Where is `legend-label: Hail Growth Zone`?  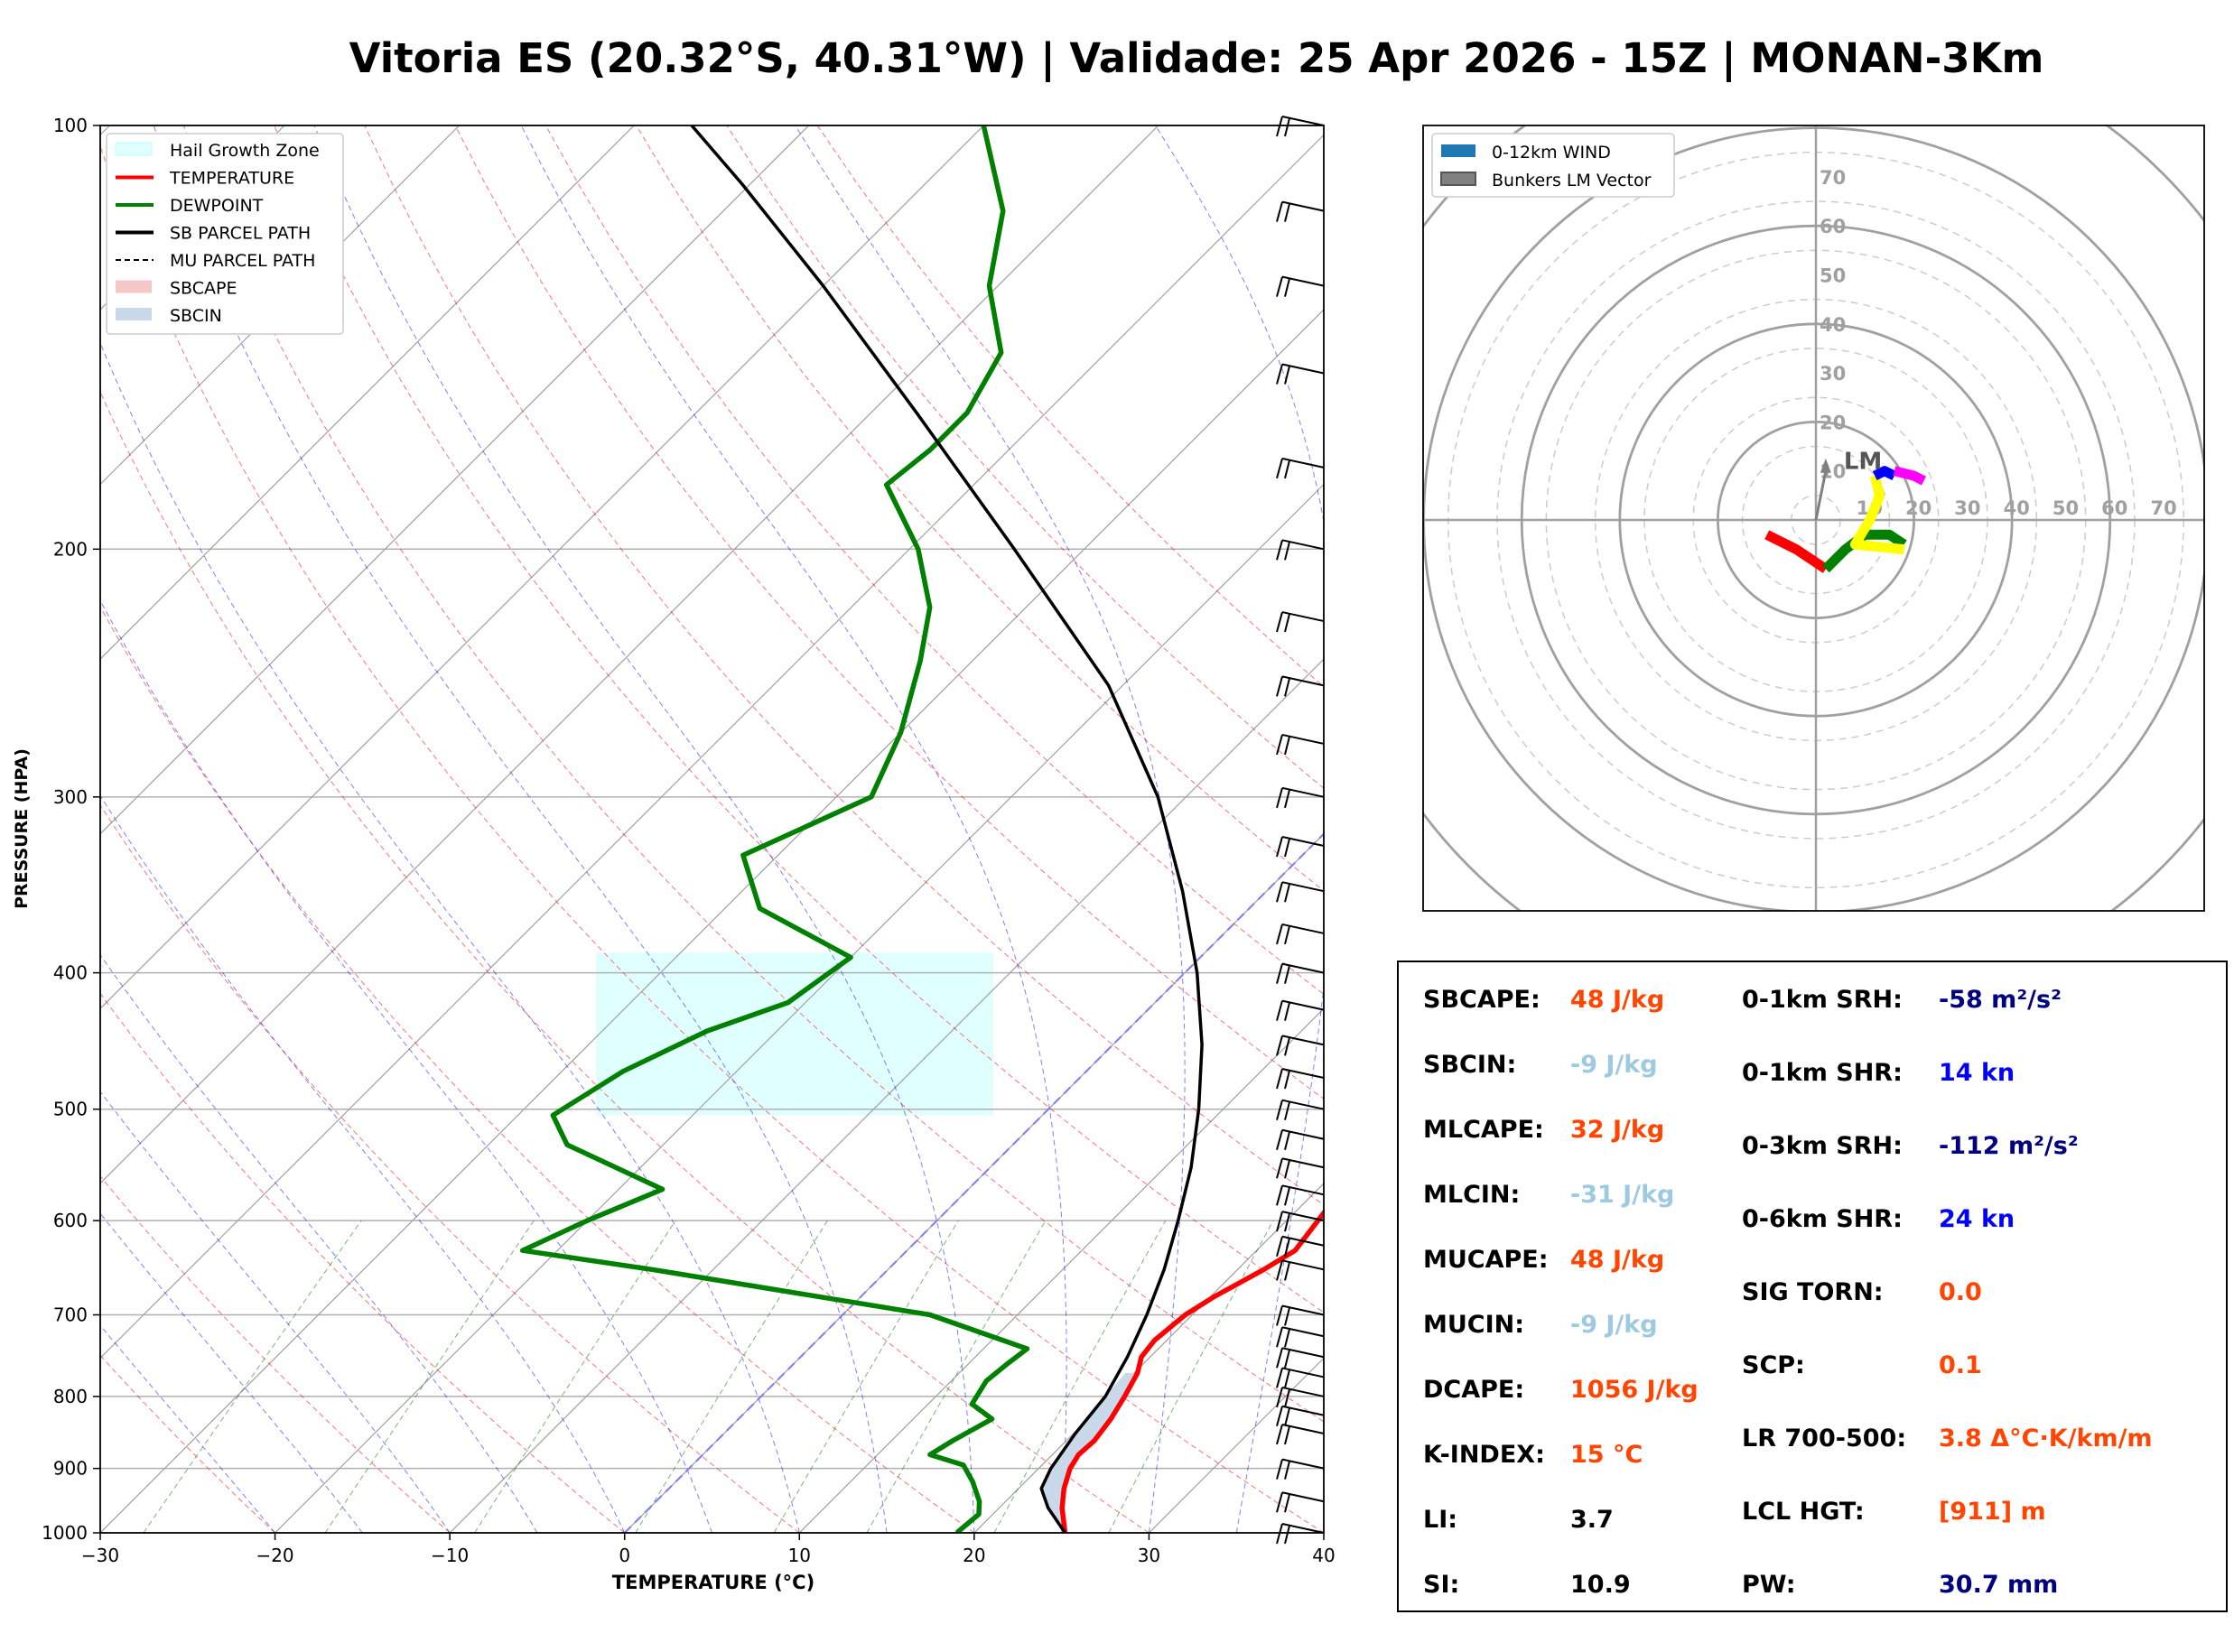 legend-label: Hail Growth Zone is located at coordinates (245, 151).